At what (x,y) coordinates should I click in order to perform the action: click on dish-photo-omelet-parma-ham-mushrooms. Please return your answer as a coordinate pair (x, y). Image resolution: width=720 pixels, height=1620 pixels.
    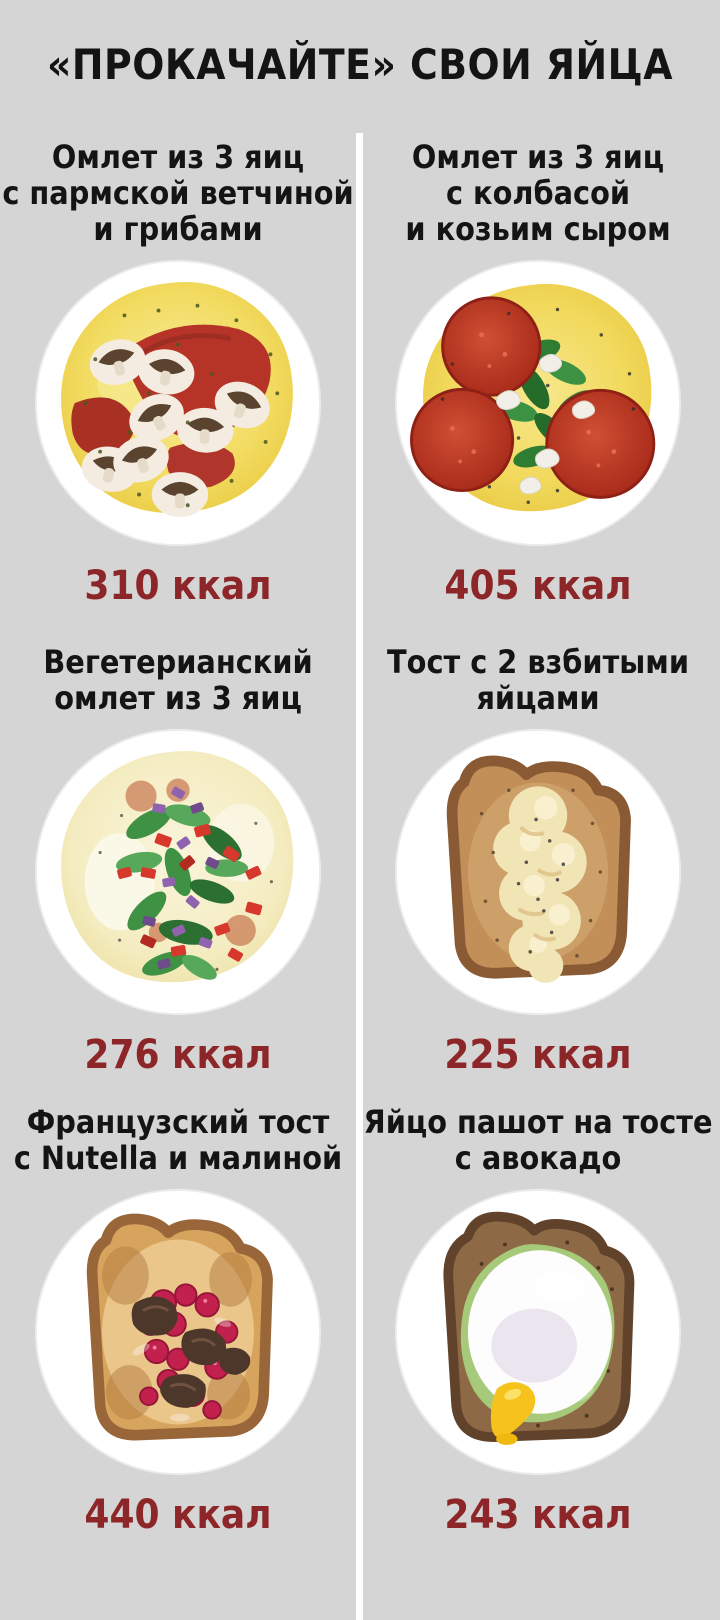
    Looking at the image, I should click on (178, 403).